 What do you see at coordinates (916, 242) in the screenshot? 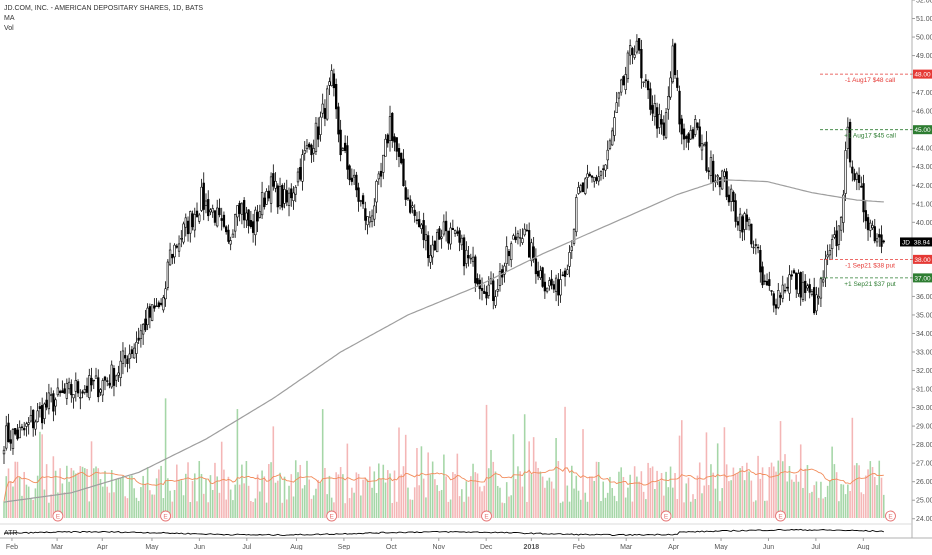
I see `last-price-tag` at bounding box center [916, 242].